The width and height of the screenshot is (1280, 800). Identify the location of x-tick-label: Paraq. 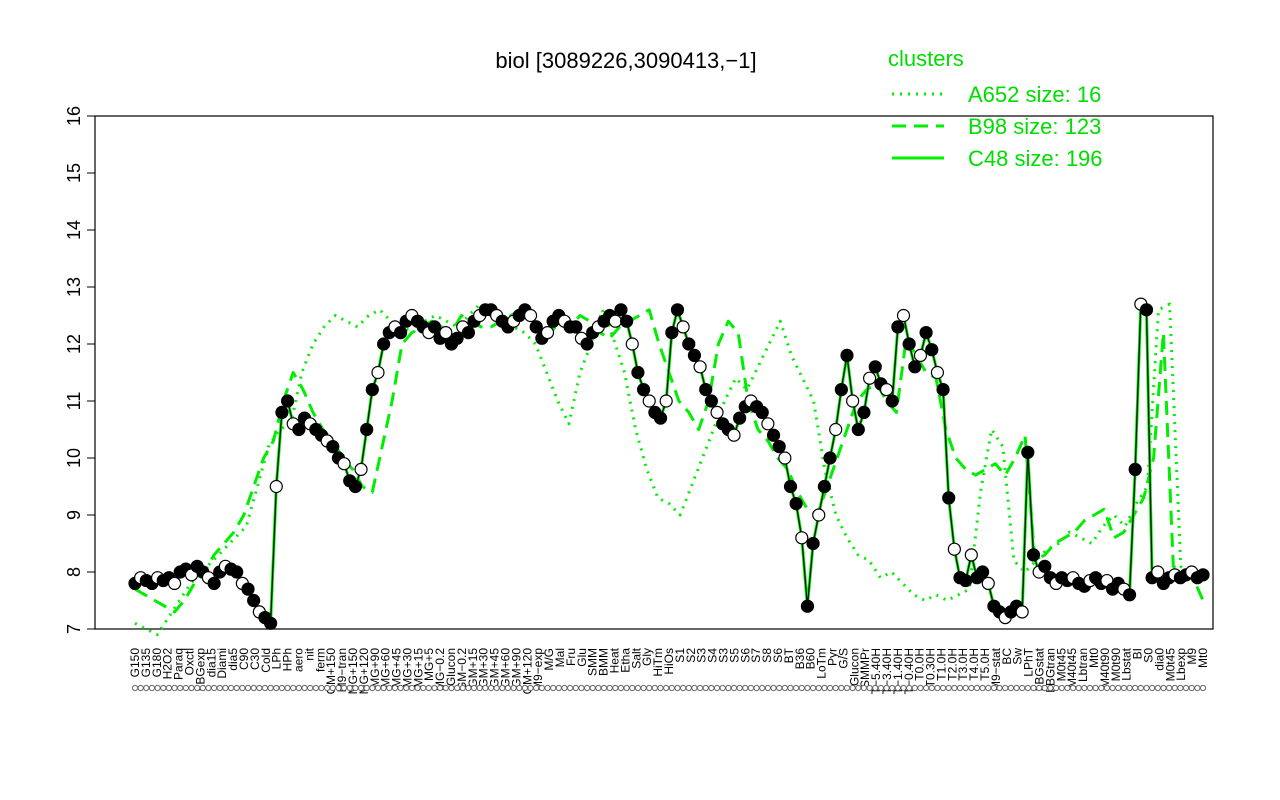
(179, 664).